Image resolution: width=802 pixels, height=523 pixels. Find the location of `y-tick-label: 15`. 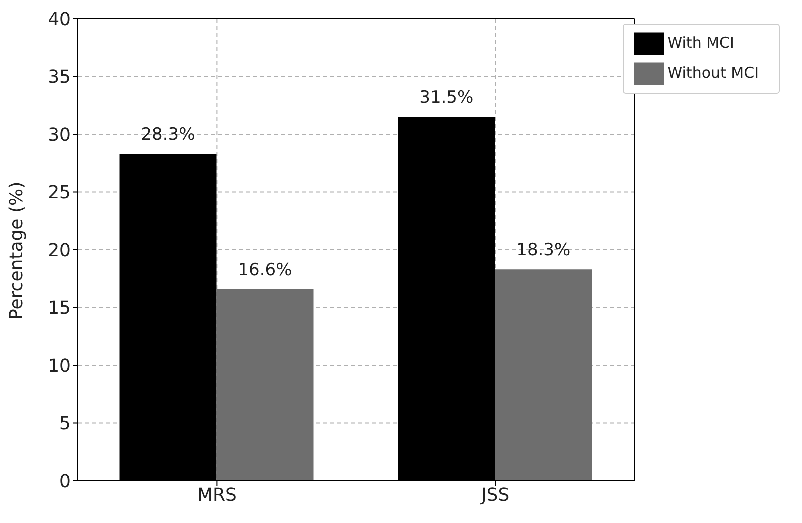

y-tick-label: 15 is located at coordinates (59, 309).